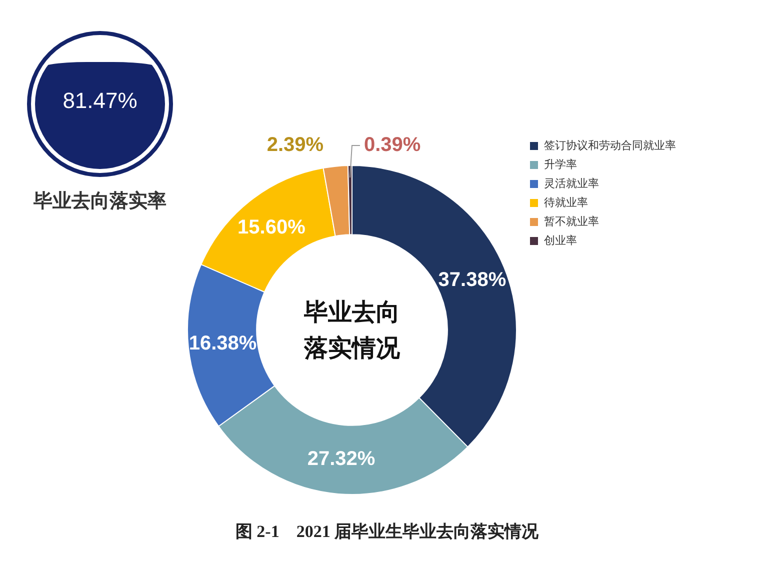 This screenshot has height=568, width=774. What do you see at coordinates (560, 164) in the screenshot?
I see `legend-label: 升学率` at bounding box center [560, 164].